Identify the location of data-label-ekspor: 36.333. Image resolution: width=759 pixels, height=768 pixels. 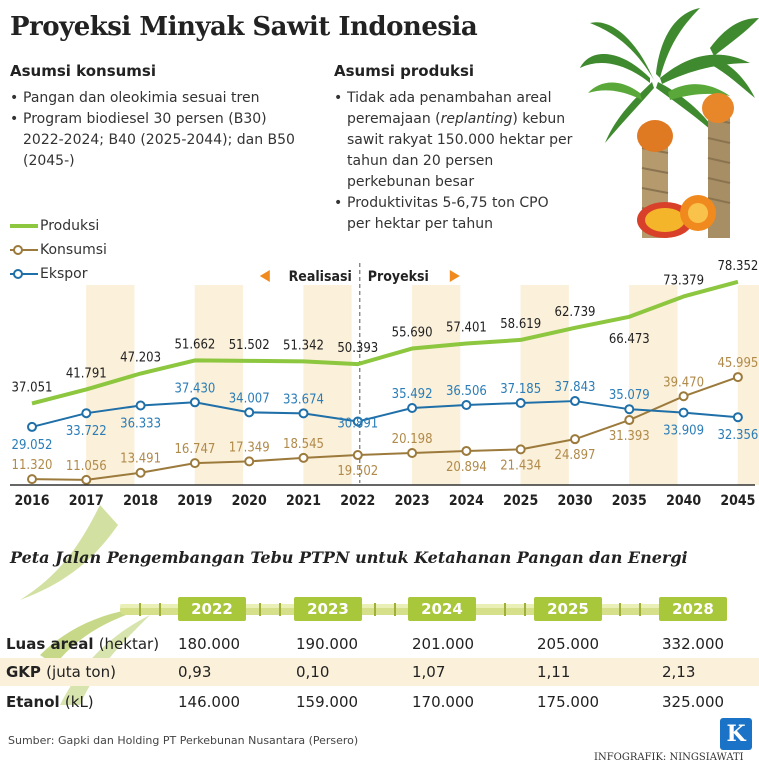
(140, 424).